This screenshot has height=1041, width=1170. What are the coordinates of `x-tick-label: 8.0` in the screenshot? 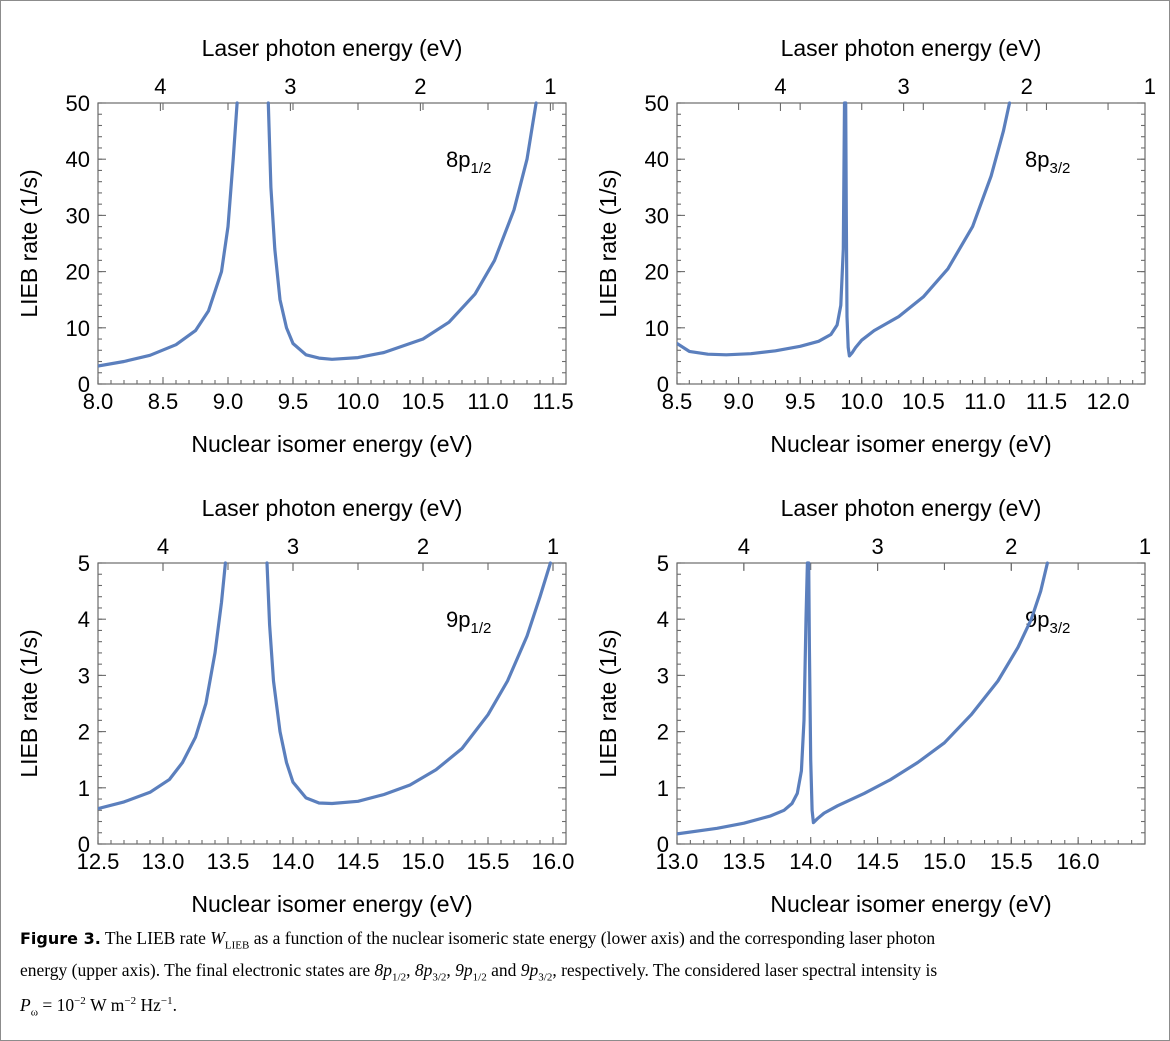 It's located at (98, 401).